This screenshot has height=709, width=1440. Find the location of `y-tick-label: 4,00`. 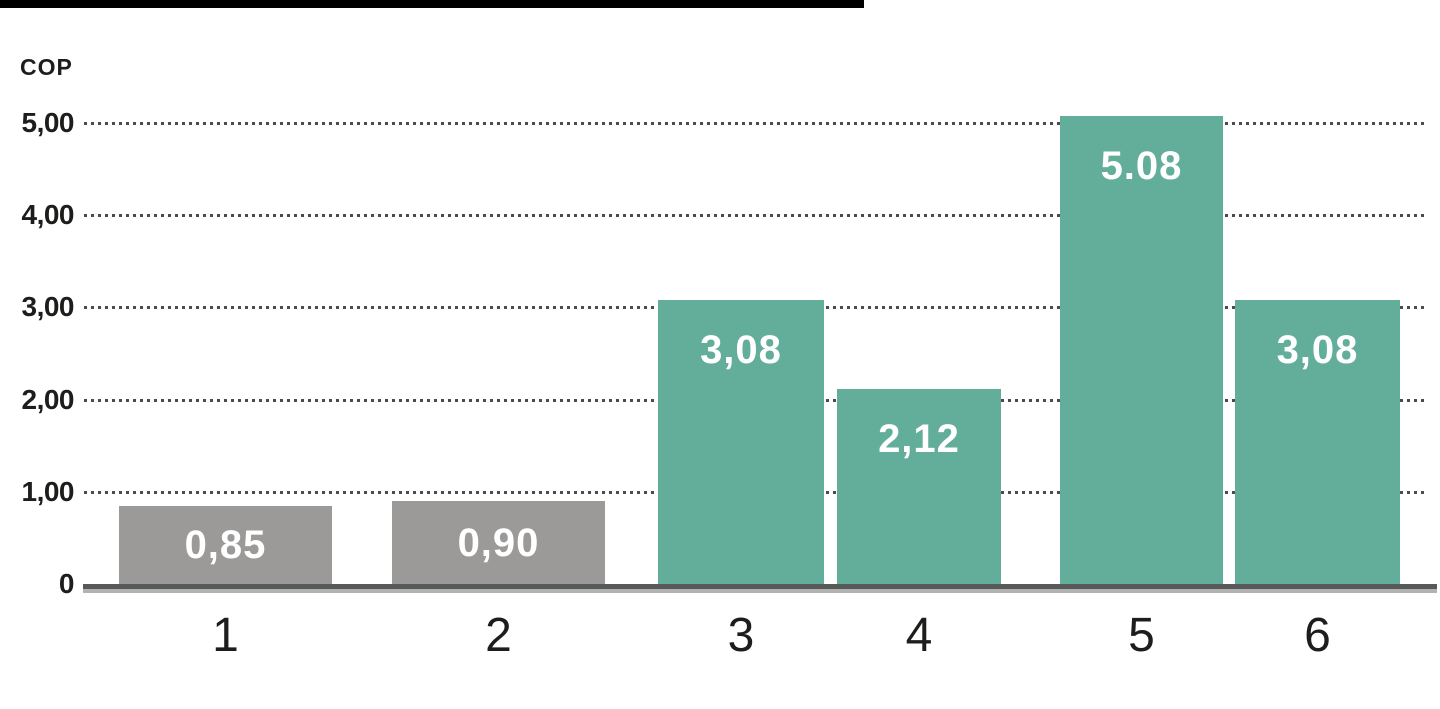

y-tick-label: 4,00 is located at coordinates (48, 215).